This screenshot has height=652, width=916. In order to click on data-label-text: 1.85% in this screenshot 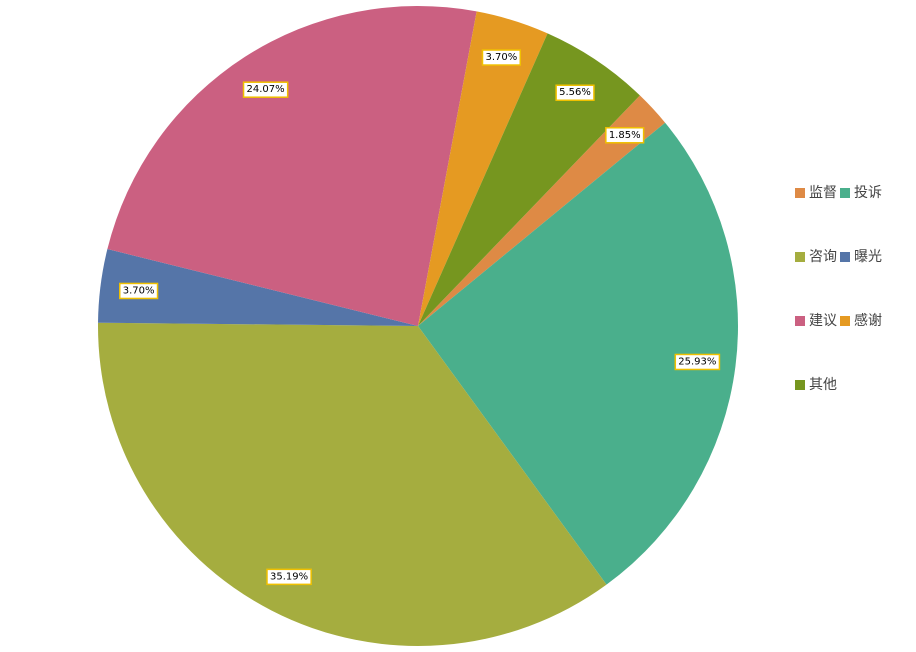, I will do `click(625, 135)`.